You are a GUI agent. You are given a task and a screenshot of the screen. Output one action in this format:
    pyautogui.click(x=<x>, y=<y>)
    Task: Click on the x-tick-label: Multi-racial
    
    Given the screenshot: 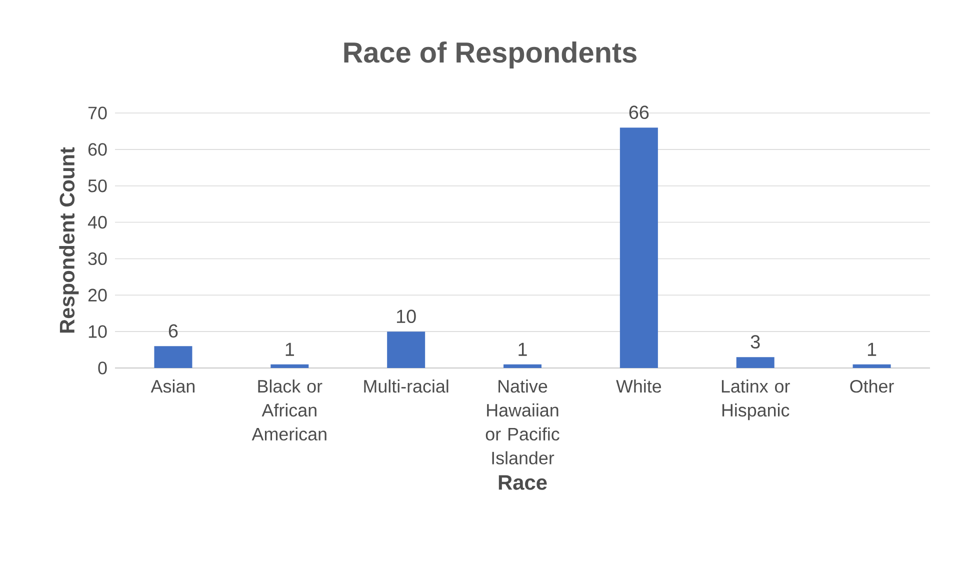 What is the action you would take?
    pyautogui.click(x=406, y=386)
    